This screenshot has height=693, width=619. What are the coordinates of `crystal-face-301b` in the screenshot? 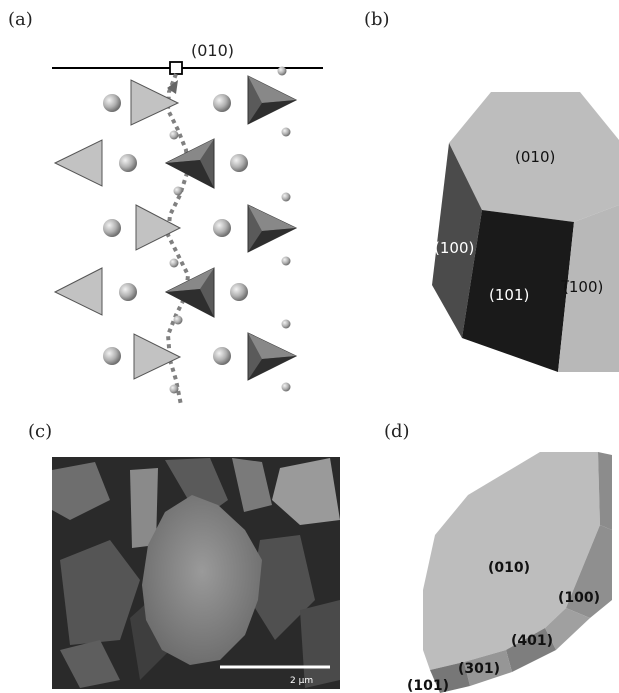 It's located at (488, 668).